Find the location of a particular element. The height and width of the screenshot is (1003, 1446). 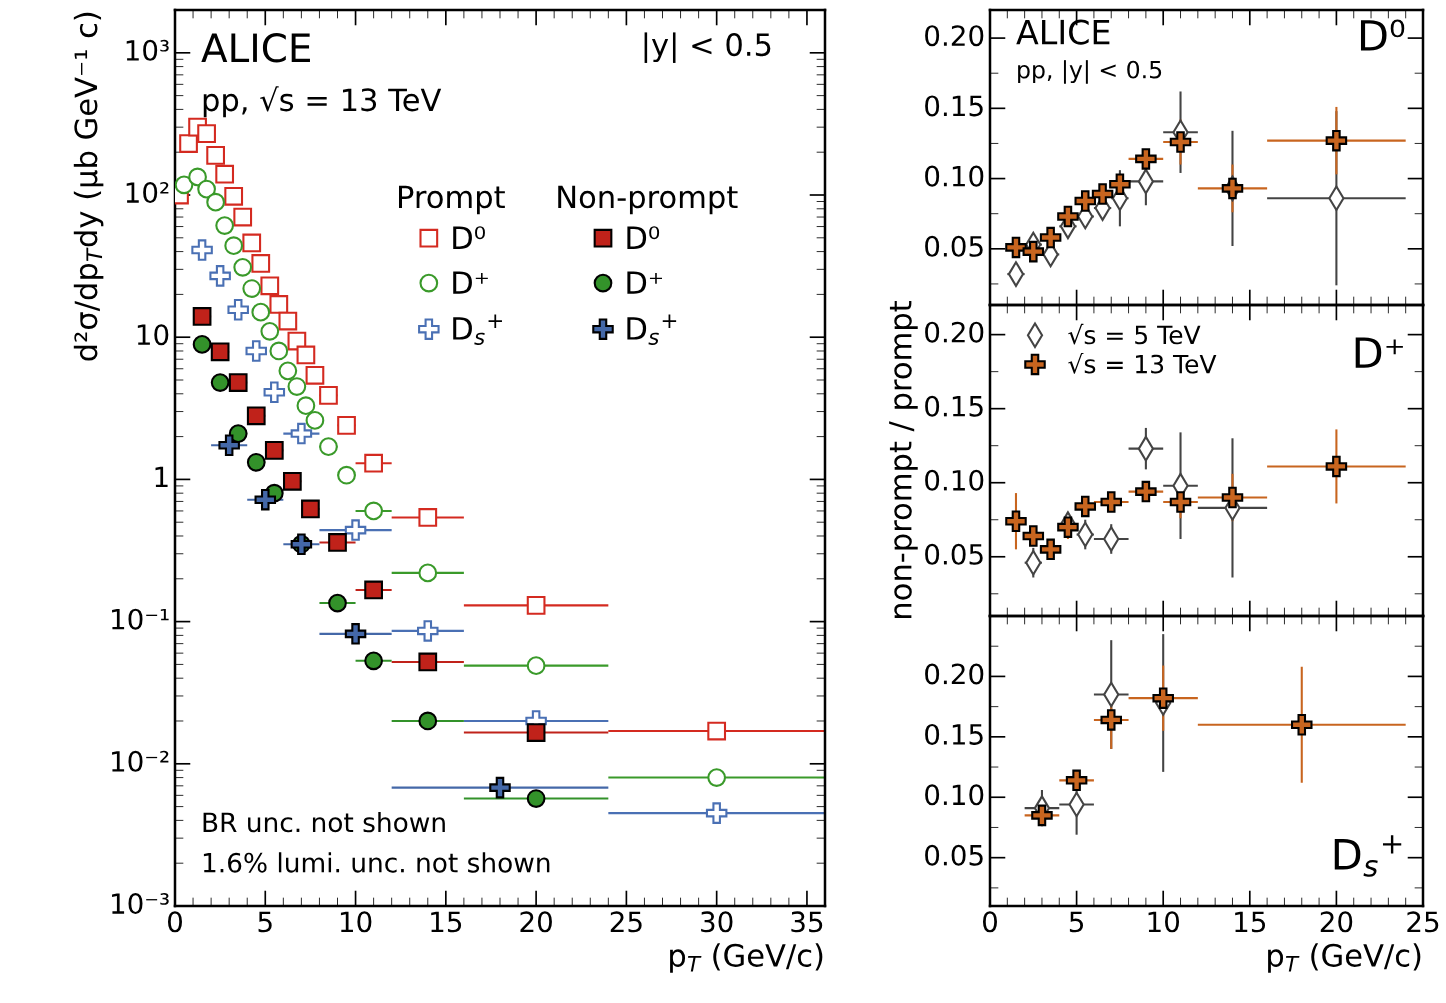

y-tick-label: 10⁻³ is located at coordinates (140, 904).